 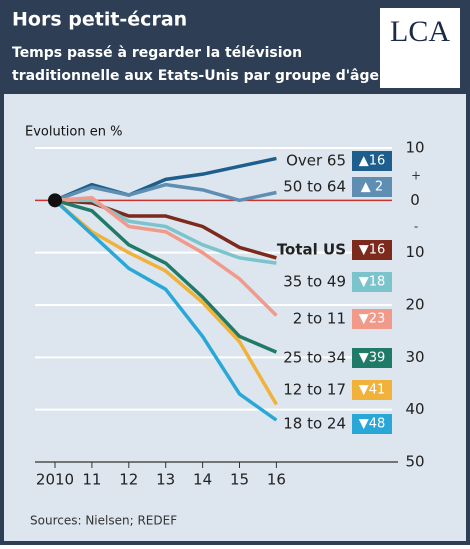 I want to click on badge: ▼18, so click(x=372, y=282).